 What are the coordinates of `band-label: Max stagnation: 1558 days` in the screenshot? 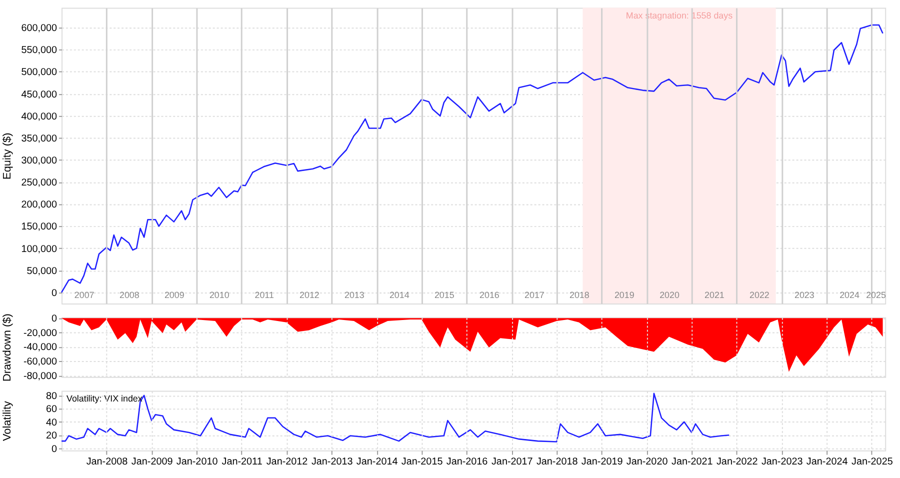 It's located at (680, 15).